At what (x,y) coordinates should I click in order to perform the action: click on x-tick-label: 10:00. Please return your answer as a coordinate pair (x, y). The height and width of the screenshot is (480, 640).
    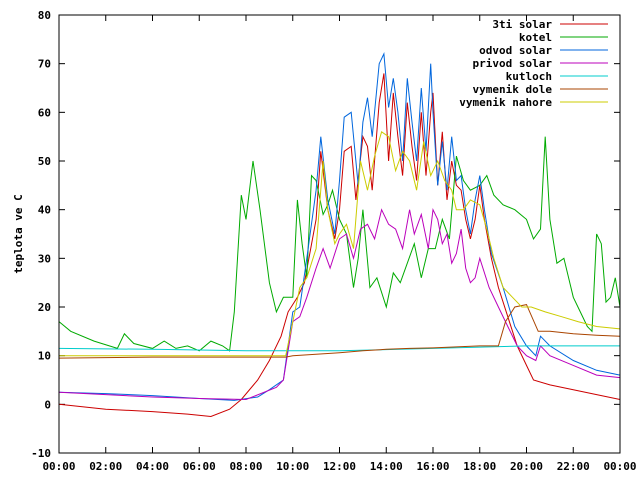
    Looking at the image, I should click on (292, 466).